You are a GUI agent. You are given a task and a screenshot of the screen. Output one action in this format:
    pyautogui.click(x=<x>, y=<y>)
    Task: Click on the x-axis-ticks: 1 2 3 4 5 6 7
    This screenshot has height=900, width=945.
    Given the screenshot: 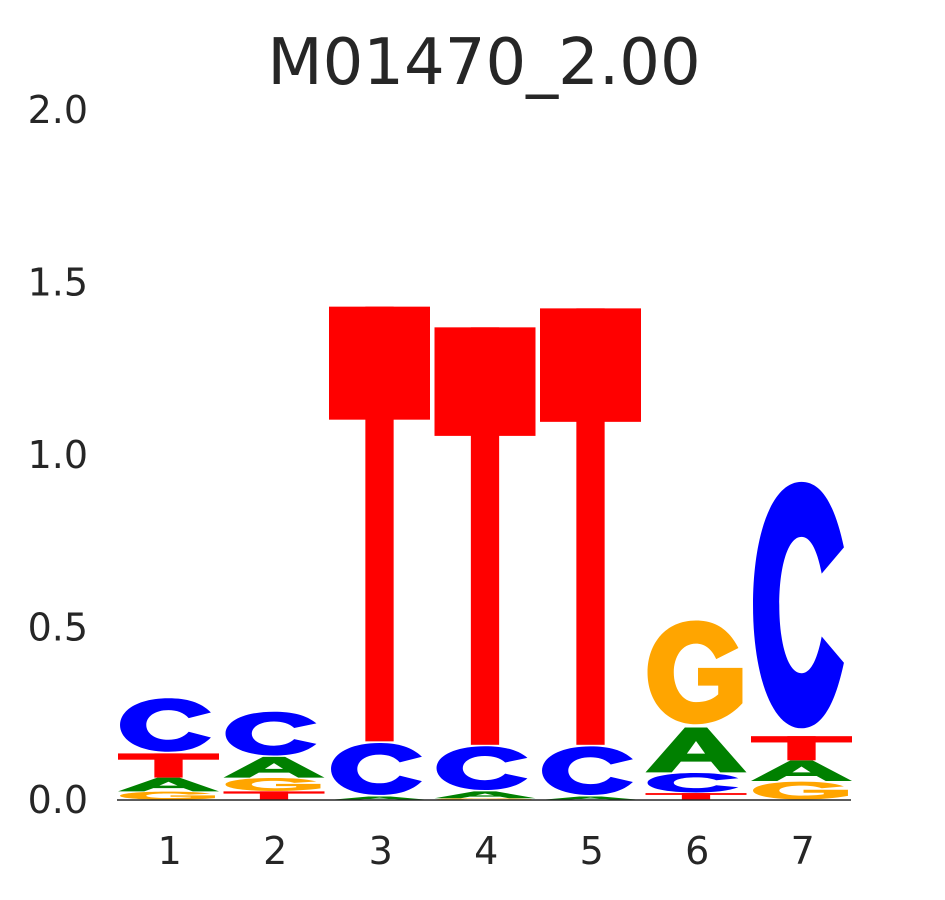 What is the action you would take?
    pyautogui.click(x=486, y=851)
    